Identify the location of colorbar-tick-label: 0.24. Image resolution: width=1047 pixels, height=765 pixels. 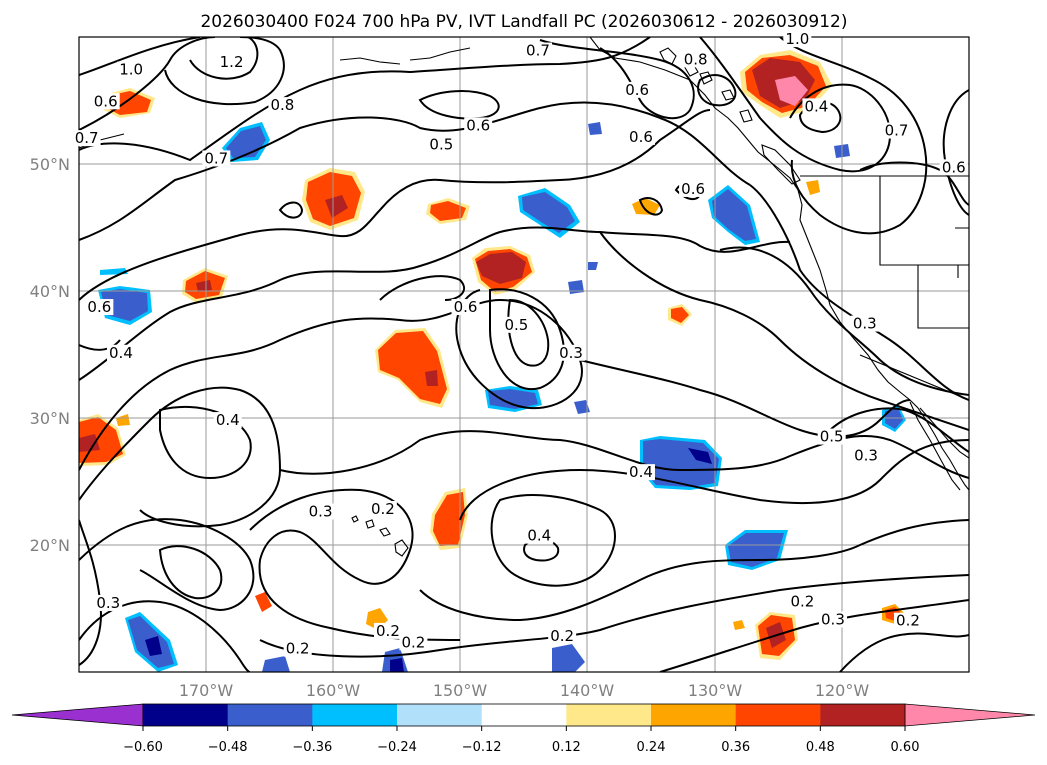
(651, 747).